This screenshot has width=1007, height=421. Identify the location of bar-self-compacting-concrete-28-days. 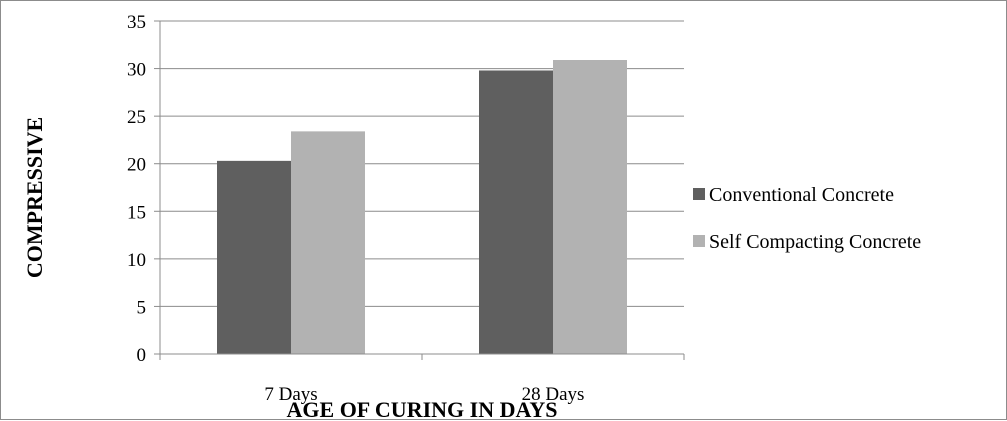
(590, 207).